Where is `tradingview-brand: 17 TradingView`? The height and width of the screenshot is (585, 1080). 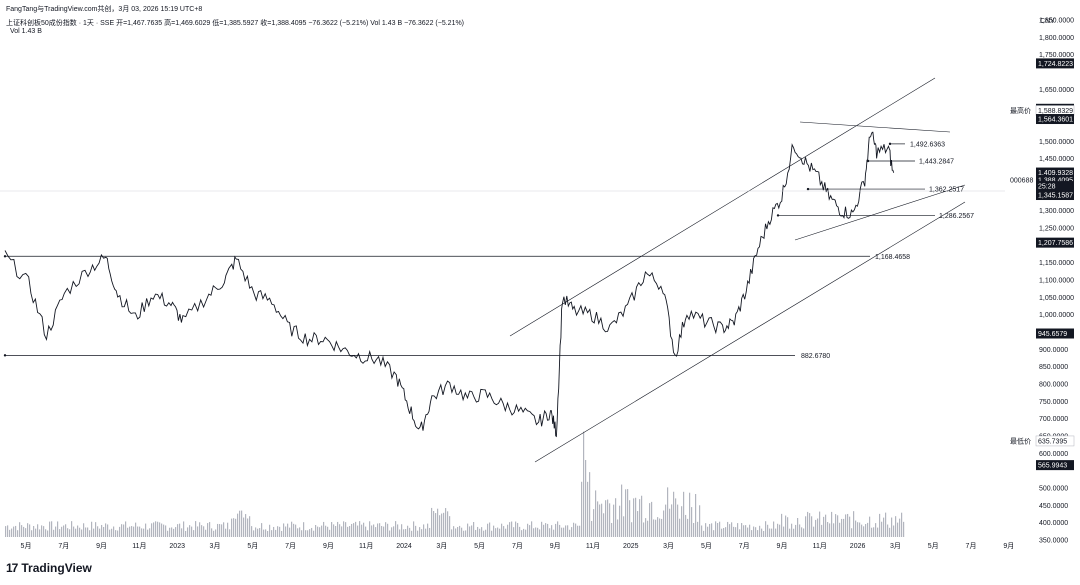
tradingview-brand: 17 TradingView is located at coordinates (49, 568).